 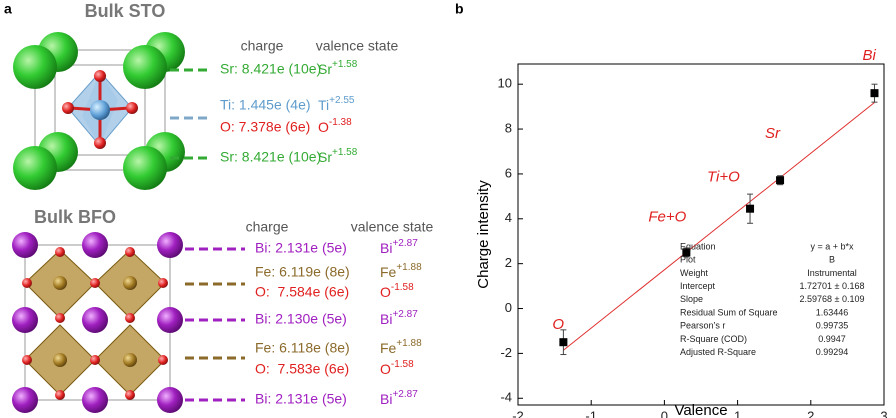 I want to click on charge-label: Fe: 6.119e (8e), so click(x=302, y=272).